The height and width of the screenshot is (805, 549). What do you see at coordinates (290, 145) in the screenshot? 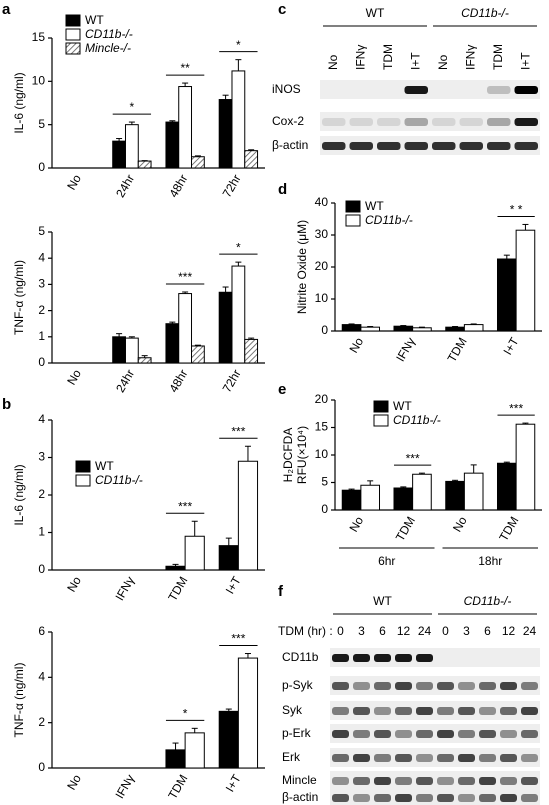
I see `row-label: β-actin` at bounding box center [290, 145].